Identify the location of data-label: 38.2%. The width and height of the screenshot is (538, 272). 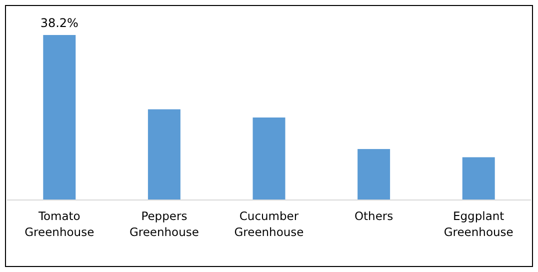
(59, 23).